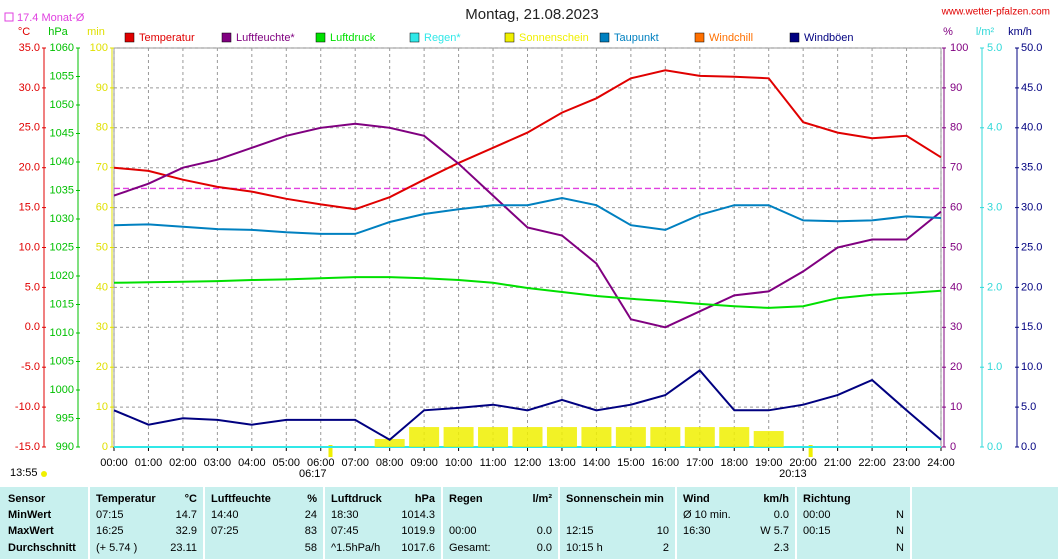 This screenshot has width=1058, height=559. What do you see at coordinates (1031, 247) in the screenshot?
I see `y-tick-label: 25.0` at bounding box center [1031, 247].